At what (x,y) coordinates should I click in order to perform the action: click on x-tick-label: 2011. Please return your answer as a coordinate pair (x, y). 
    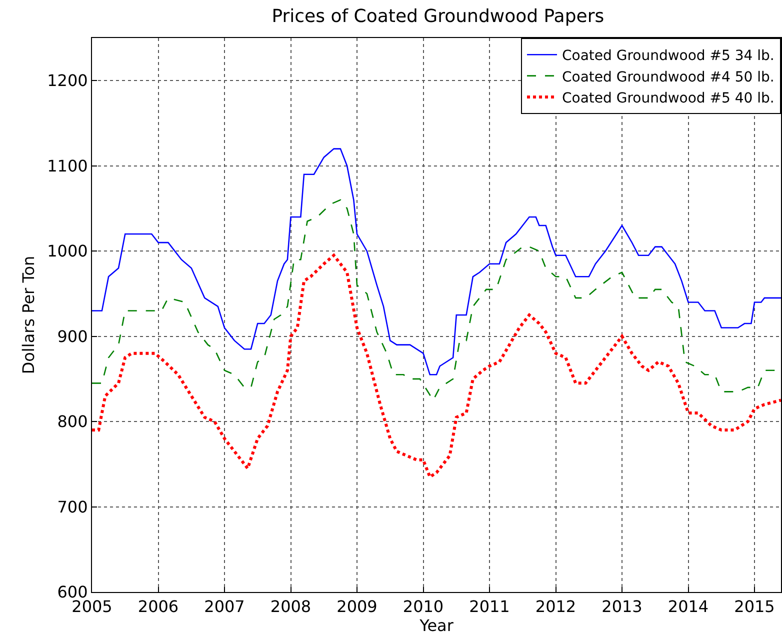
    Looking at the image, I should click on (489, 606).